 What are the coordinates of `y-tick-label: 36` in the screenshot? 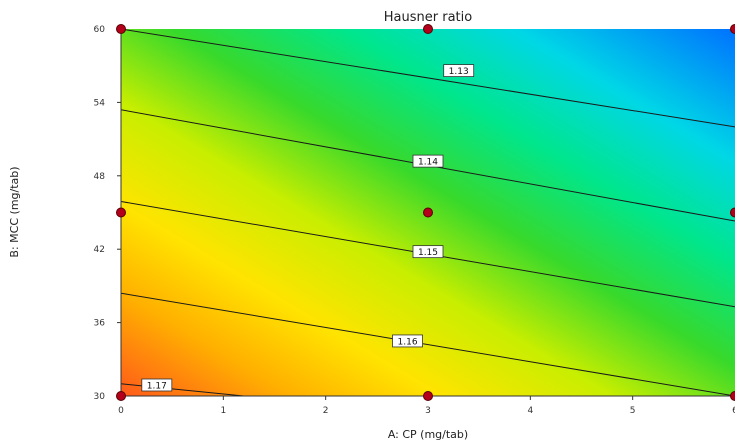 It's located at (100, 324).